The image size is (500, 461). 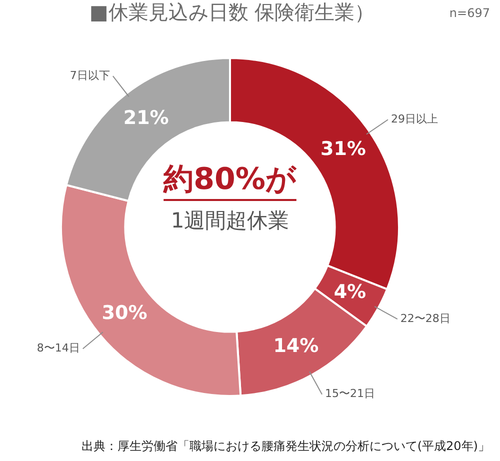 I want to click on text: 約80%が, so click(x=230, y=179).